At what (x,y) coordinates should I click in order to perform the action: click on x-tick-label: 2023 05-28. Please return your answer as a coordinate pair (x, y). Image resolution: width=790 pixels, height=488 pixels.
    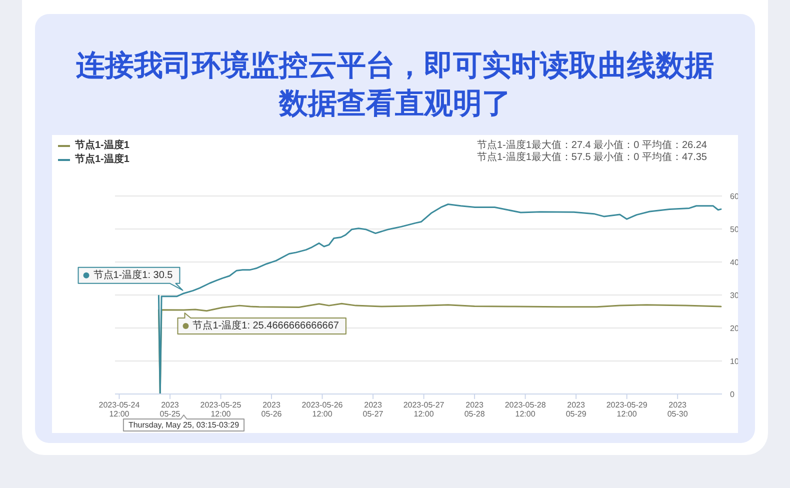
    Looking at the image, I should click on (475, 409).